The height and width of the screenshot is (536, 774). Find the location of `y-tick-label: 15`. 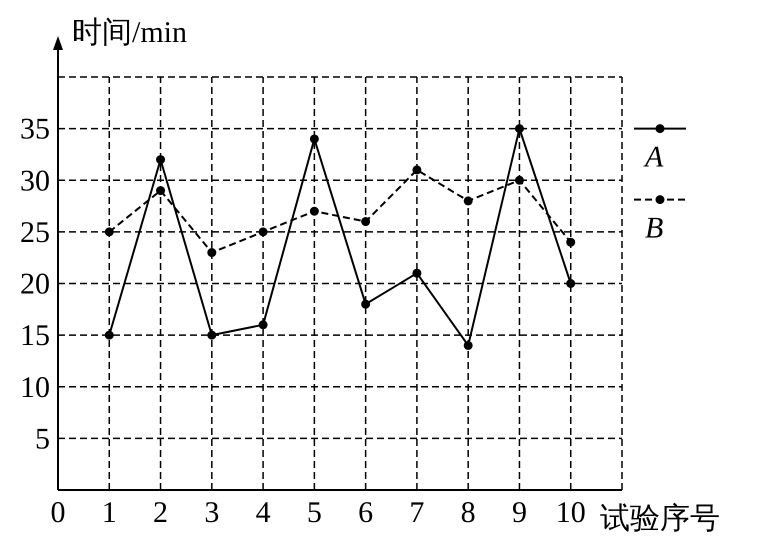

y-tick-label: 15 is located at coordinates (35, 335).